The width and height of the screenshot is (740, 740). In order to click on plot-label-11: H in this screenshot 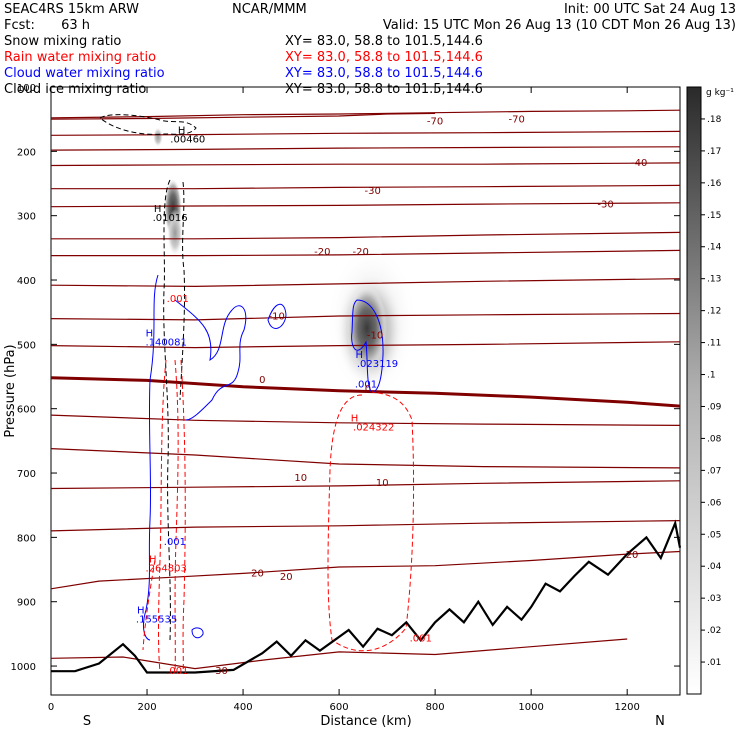, I will do `click(355, 419)`.